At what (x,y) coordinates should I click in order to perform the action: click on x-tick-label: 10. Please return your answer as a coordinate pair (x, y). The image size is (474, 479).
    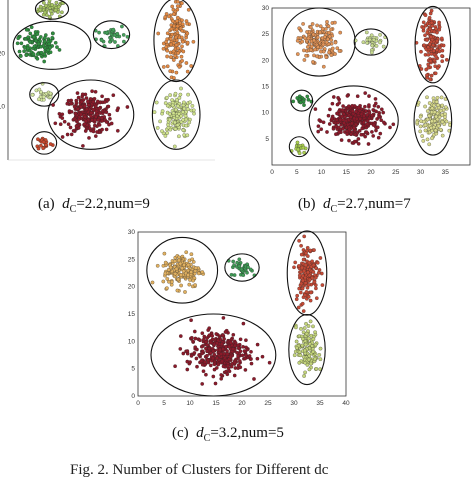
    Looking at the image, I should click on (322, 172).